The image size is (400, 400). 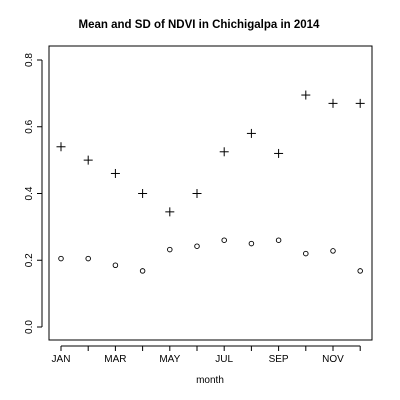 I want to click on y-tick-label: 0.8, so click(x=29, y=60).